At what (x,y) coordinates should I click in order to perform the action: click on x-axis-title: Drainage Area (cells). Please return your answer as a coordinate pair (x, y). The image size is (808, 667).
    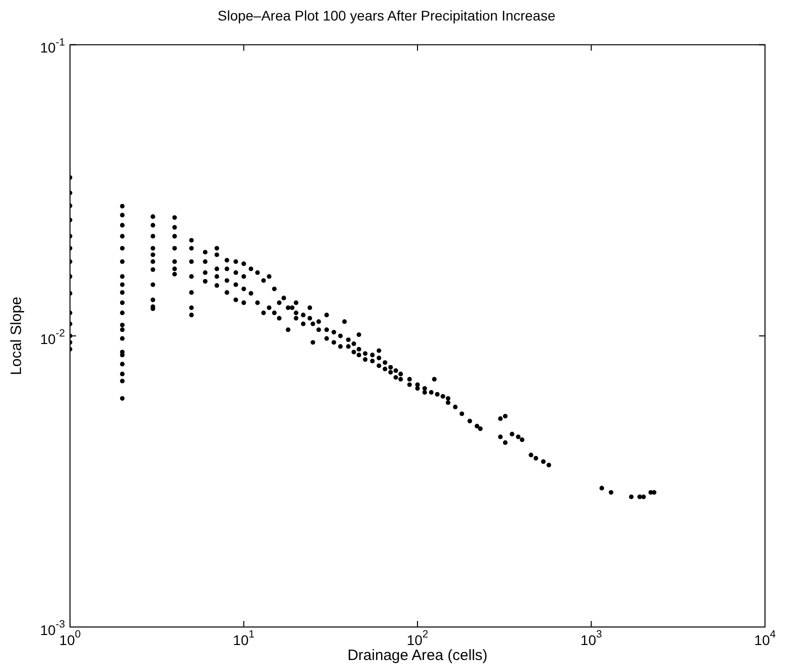
    Looking at the image, I should click on (417, 655).